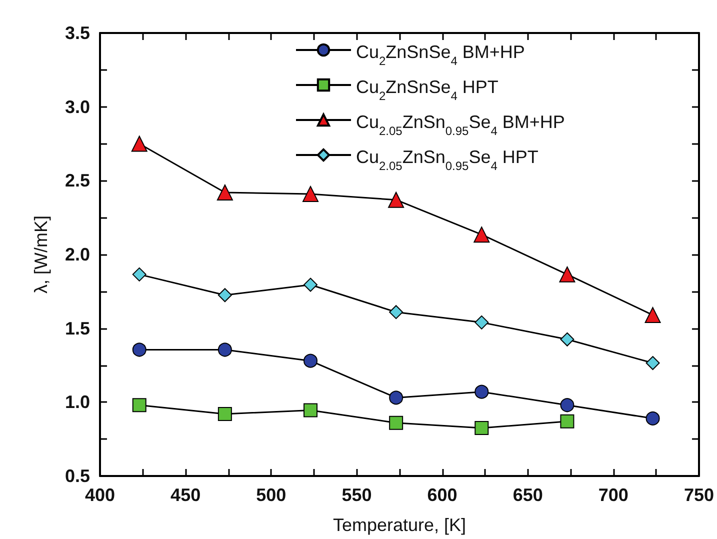 Image resolution: width=717 pixels, height=539 pixels. Describe the element at coordinates (527, 495) in the screenshot. I see `x-tick-label: 650` at that location.